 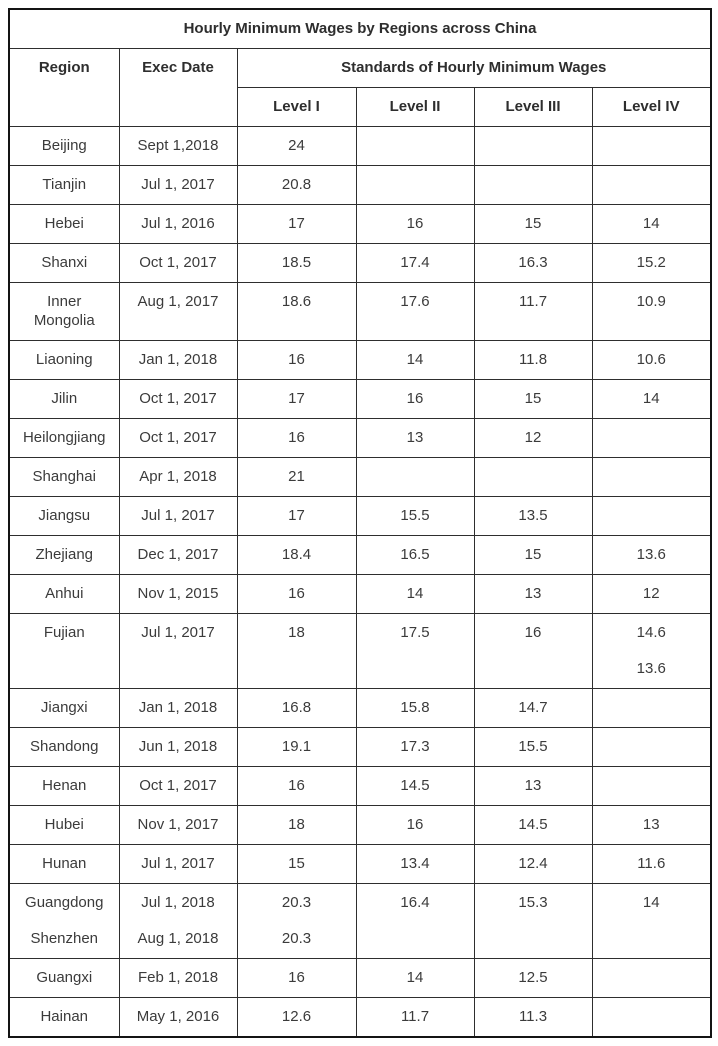 I want to click on level-2-cell: 17.4, so click(x=415, y=263).